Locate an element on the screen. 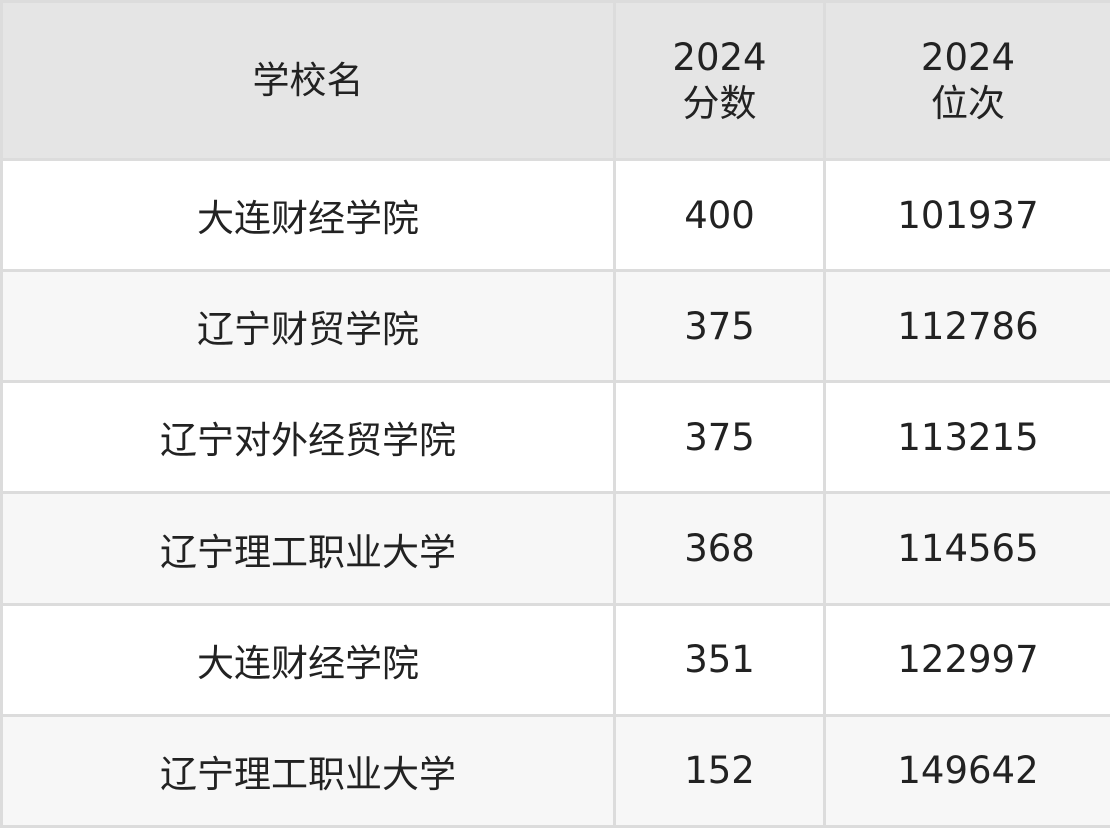  header-school-label: 学校名 is located at coordinates (308, 80).